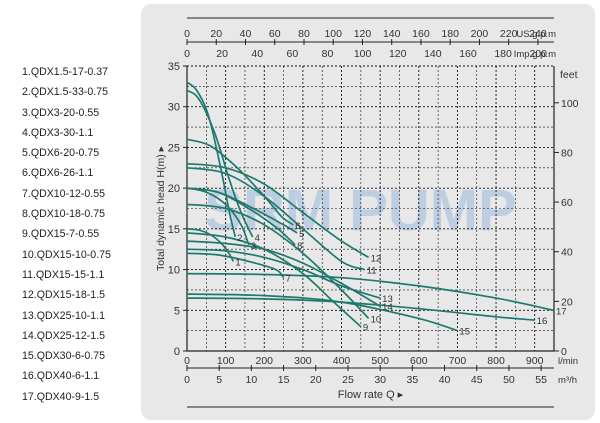  What do you see at coordinates (187, 380) in the screenshot?
I see `m3h-tick-label: 0` at bounding box center [187, 380].